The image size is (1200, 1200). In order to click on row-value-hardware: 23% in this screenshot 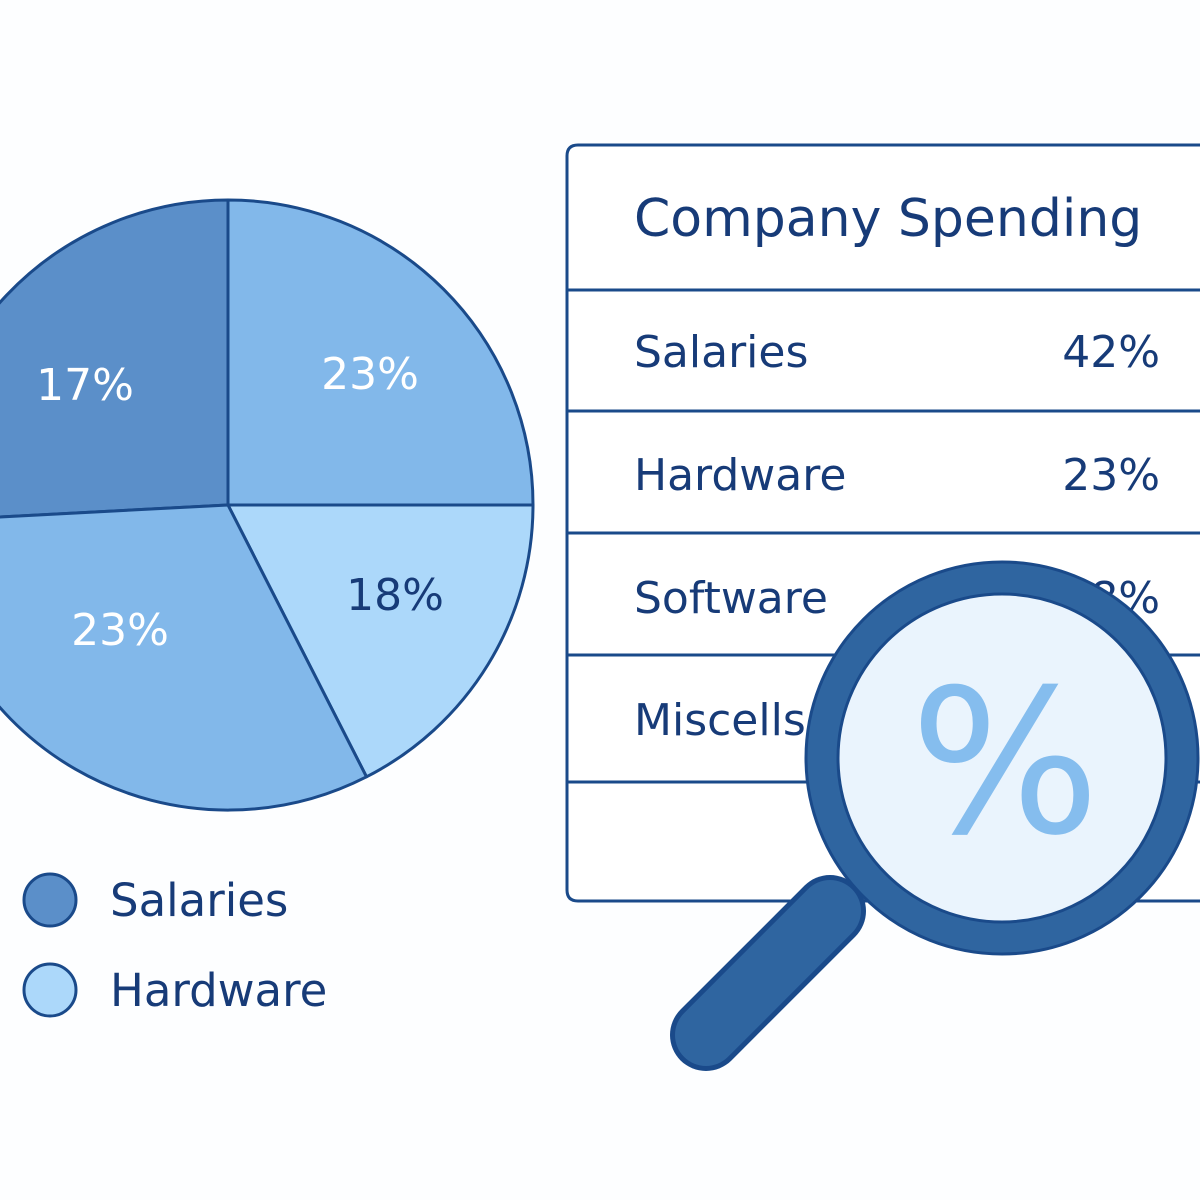, I will do `click(1111, 475)`.